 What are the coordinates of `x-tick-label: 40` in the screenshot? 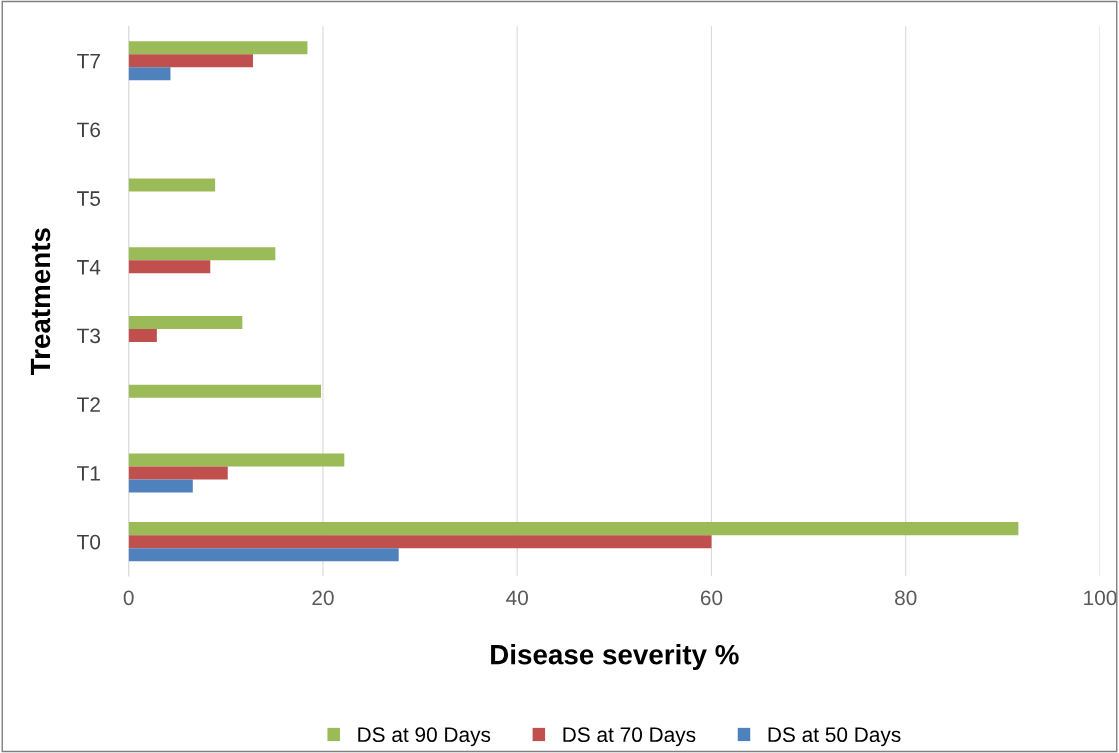 It's located at (517, 598).